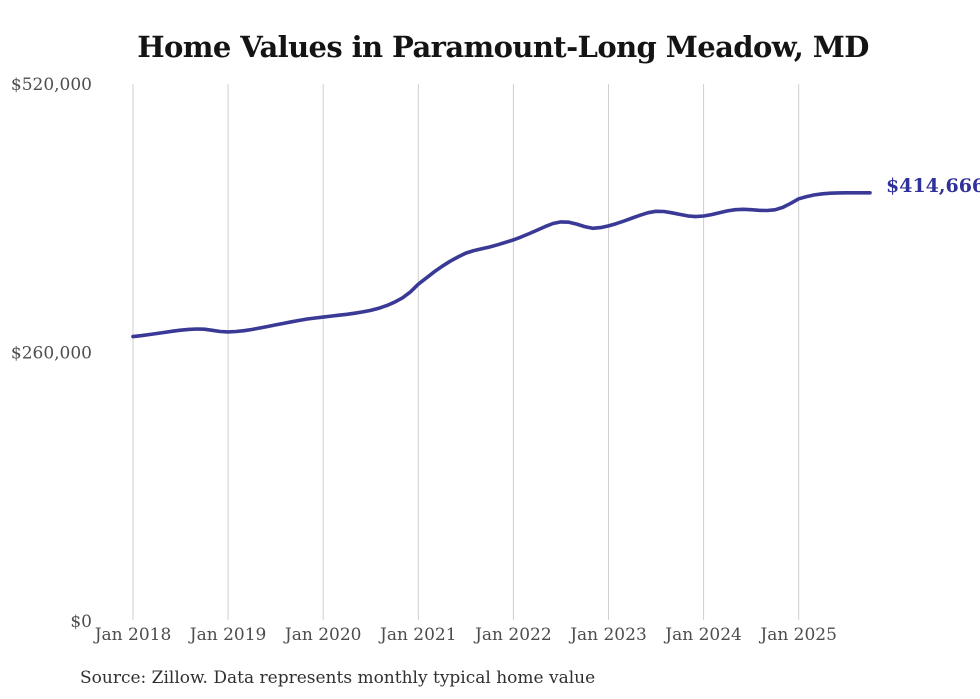  What do you see at coordinates (512, 635) in the screenshot?
I see `x-tick-label: Jan 2022` at bounding box center [512, 635].